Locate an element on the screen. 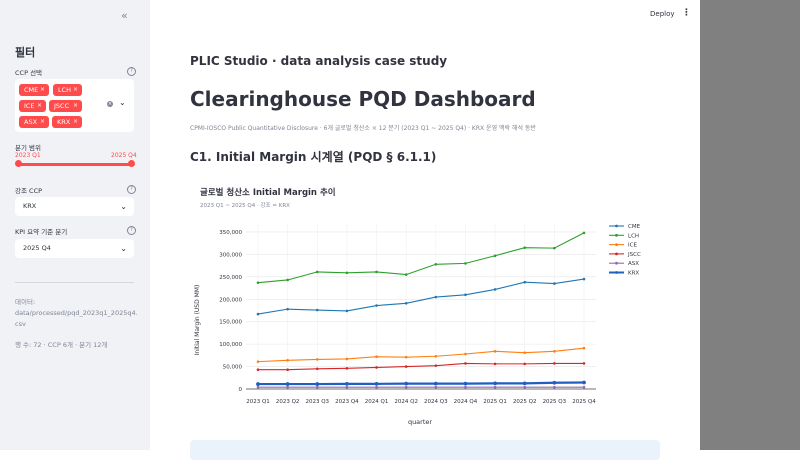 The height and width of the screenshot is (460, 800). y-tick-label: 100,000 is located at coordinates (230, 345).